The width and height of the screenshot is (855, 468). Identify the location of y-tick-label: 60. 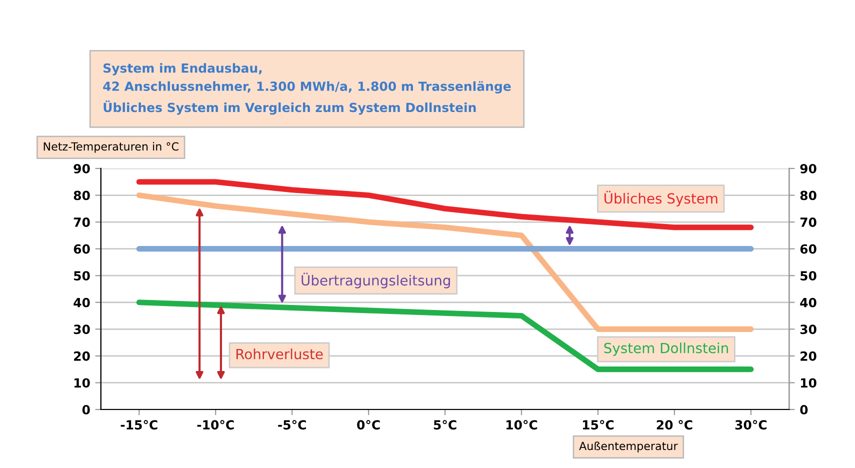
(82, 249).